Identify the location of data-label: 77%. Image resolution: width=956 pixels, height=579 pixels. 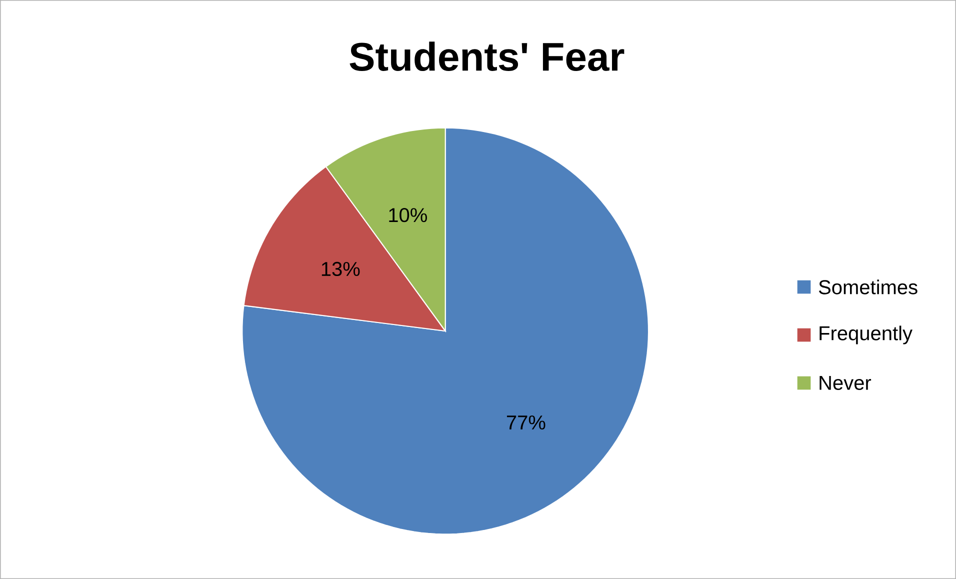
(526, 422).